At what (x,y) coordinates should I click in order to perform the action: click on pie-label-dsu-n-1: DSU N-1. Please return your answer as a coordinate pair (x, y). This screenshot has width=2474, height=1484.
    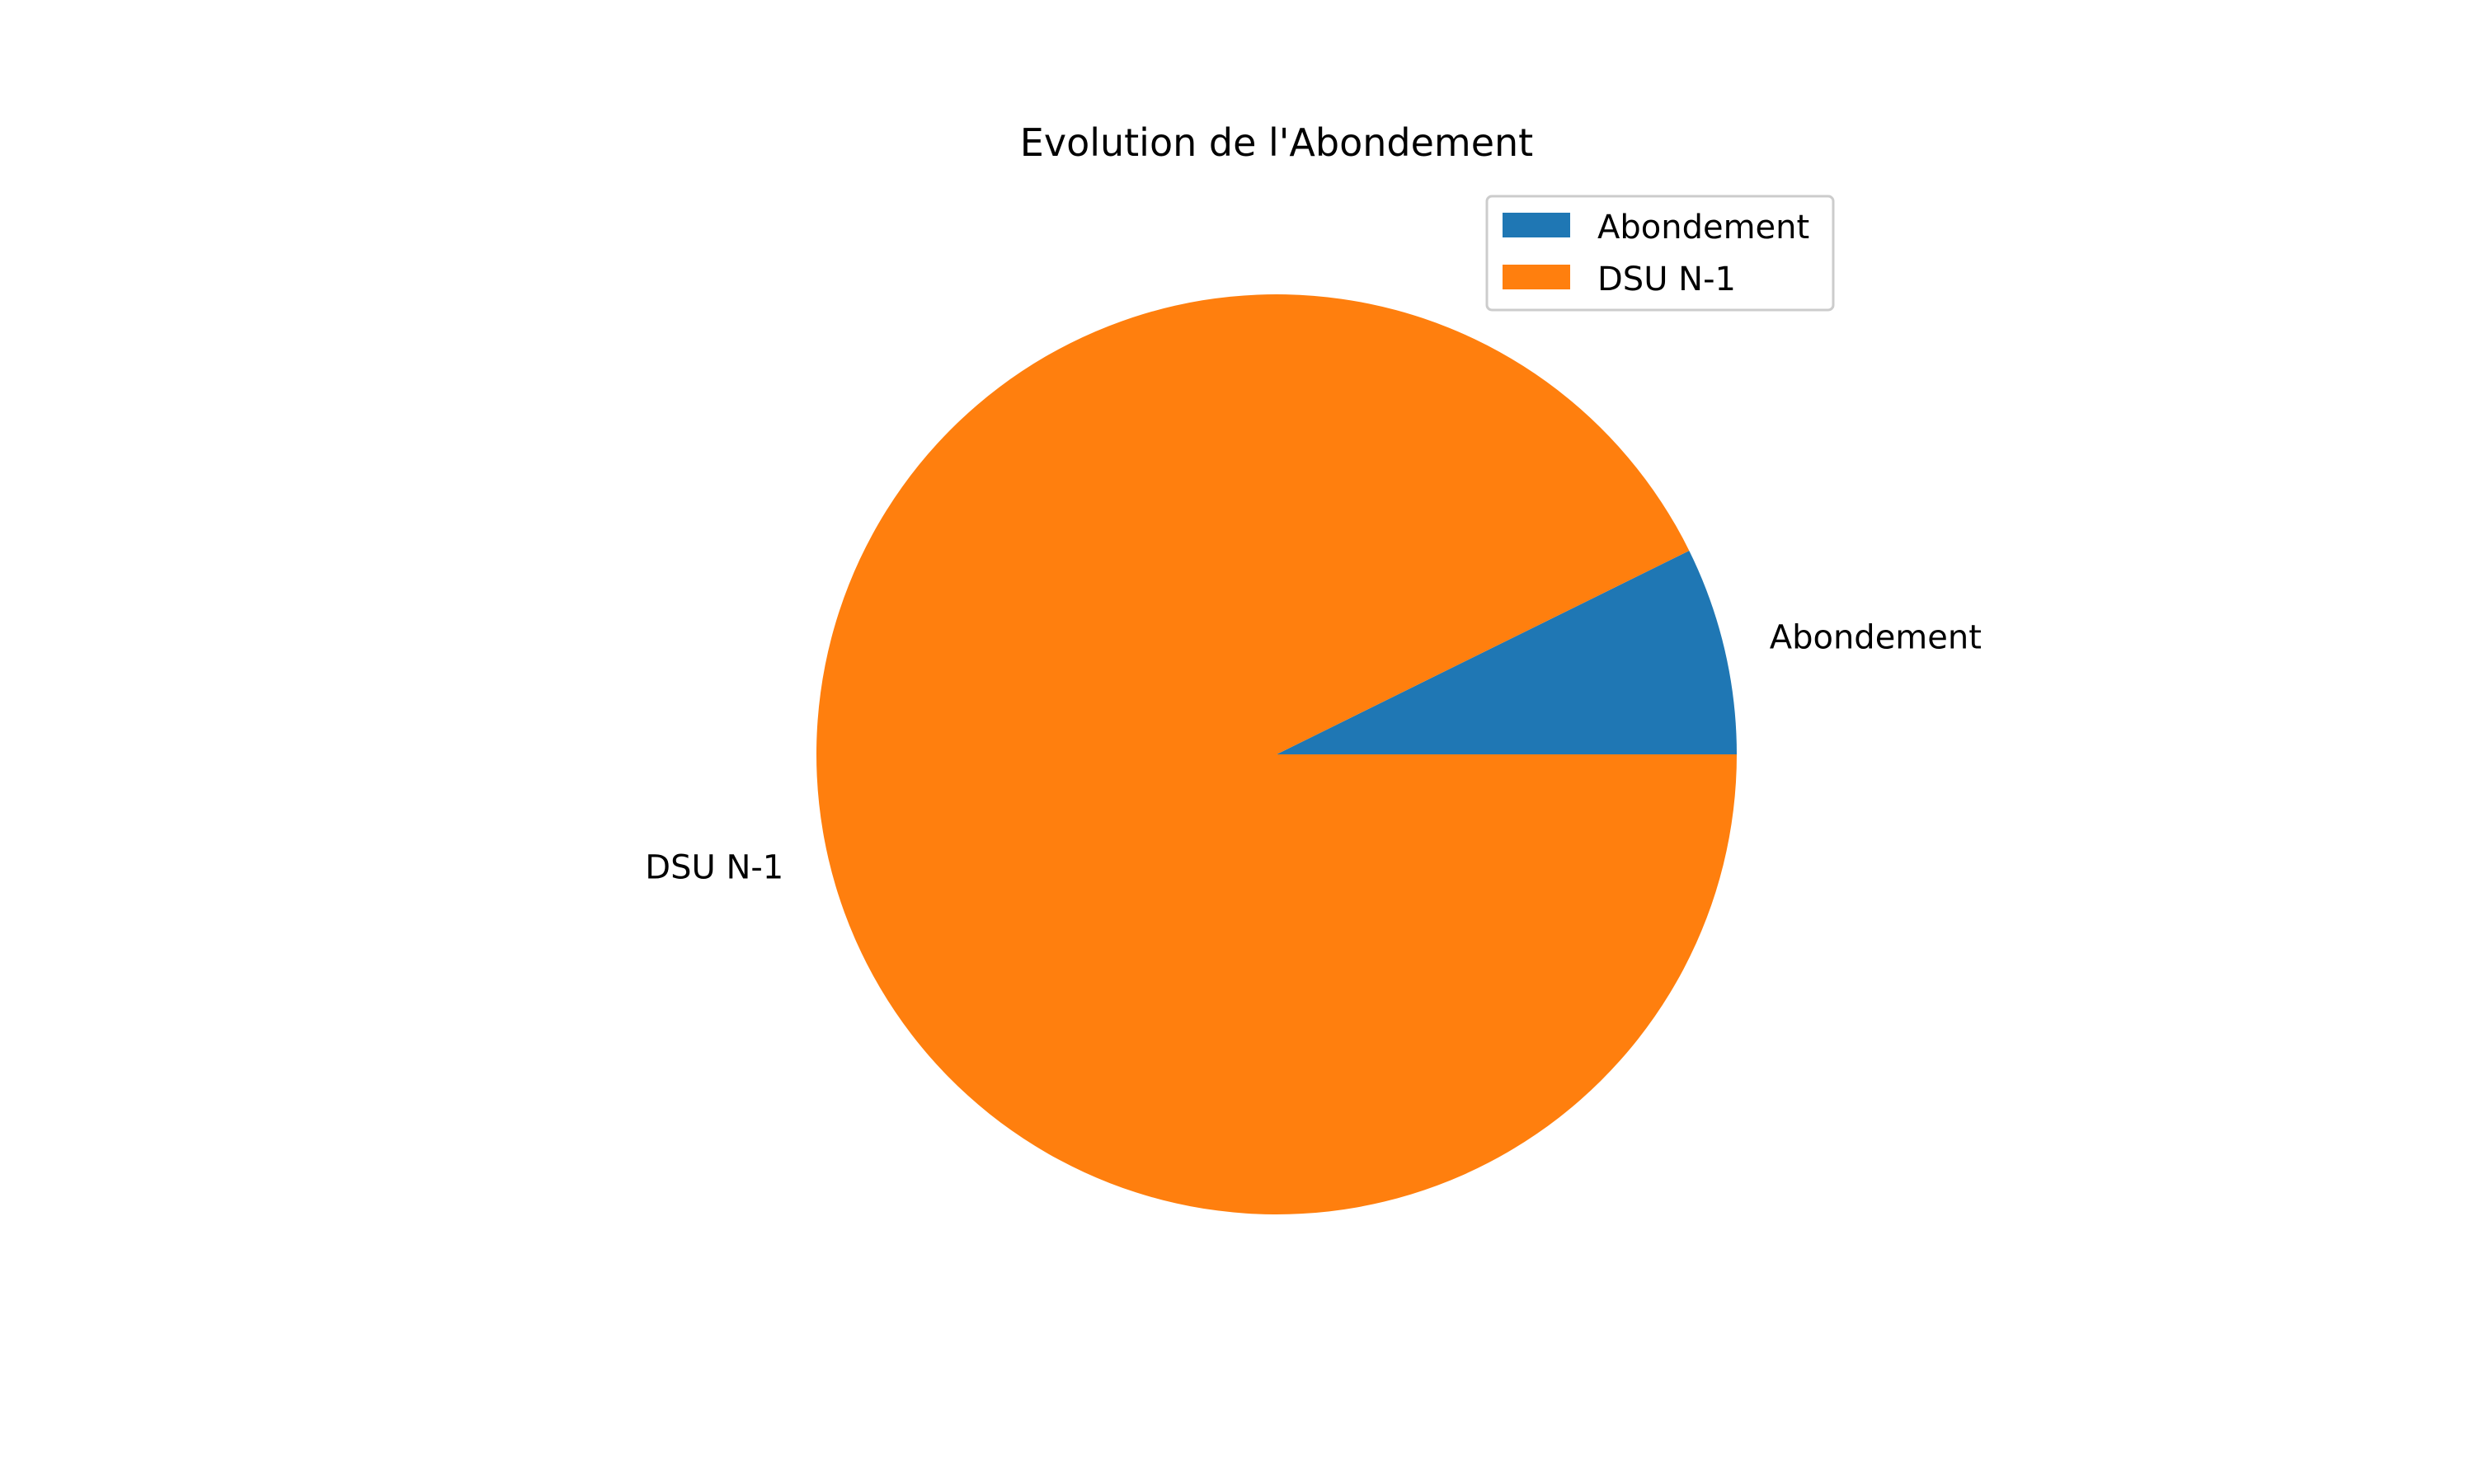
    Looking at the image, I should click on (714, 868).